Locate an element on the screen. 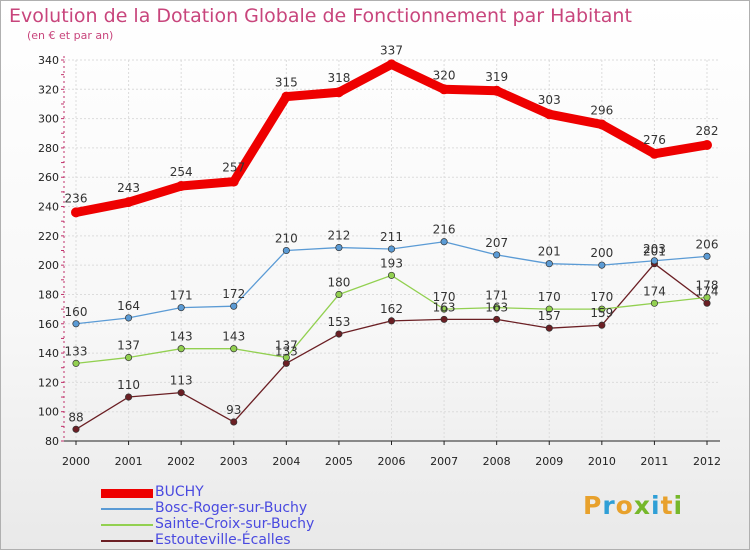 This screenshot has width=750, height=550. legend-label: Estouteville-Écalles is located at coordinates (223, 540).